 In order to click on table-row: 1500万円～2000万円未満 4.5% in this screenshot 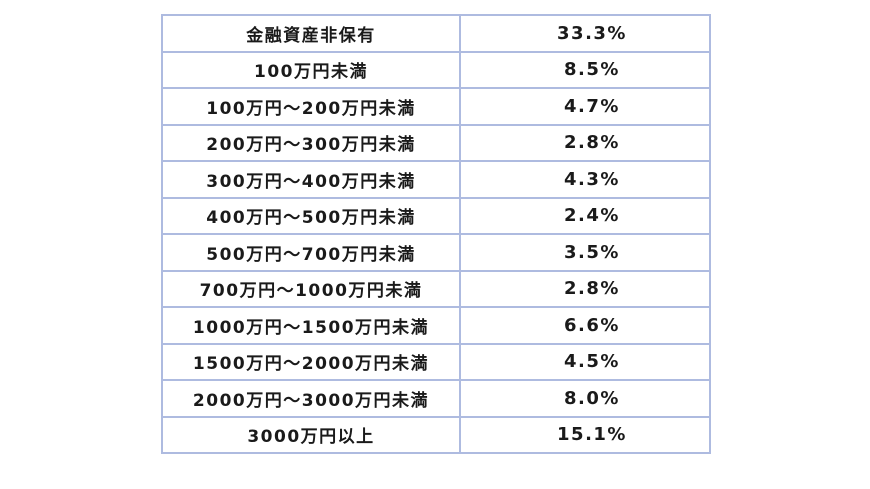, I will do `click(436, 361)`.